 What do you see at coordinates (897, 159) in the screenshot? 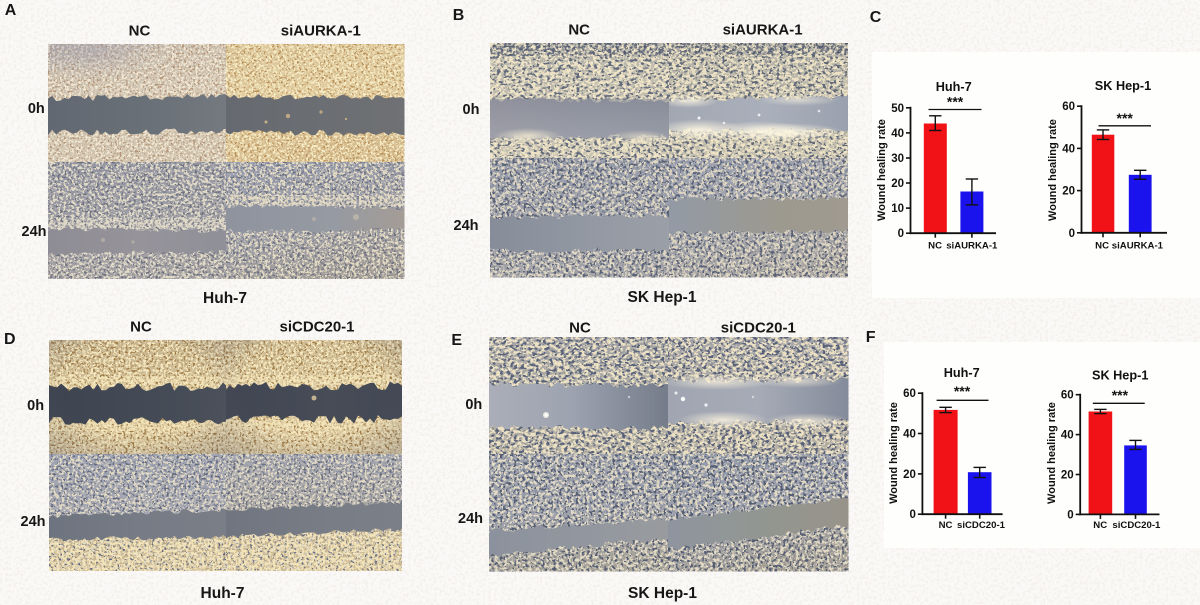
I see `svg-text: 30` at bounding box center [897, 159].